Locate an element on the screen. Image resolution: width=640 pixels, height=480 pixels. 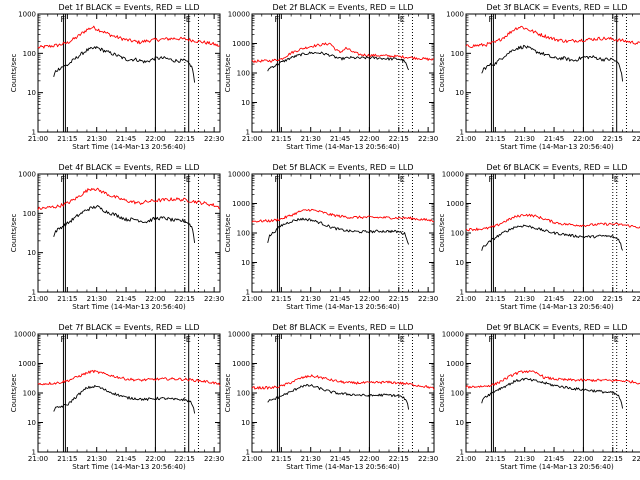
det-4f-xtick-label: 22:15 is located at coordinates (185, 299).